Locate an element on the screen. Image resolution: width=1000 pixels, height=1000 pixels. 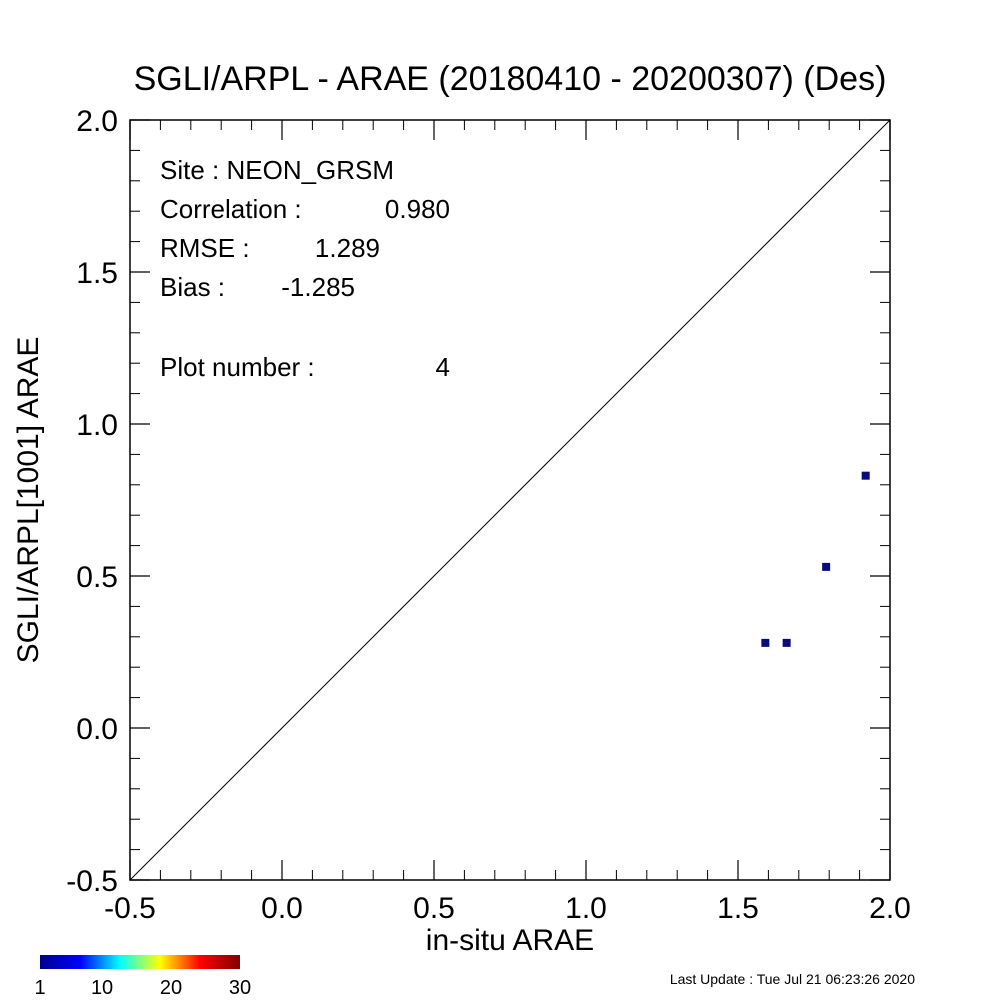
x-tick-label: 2.0 is located at coordinates (890, 908).